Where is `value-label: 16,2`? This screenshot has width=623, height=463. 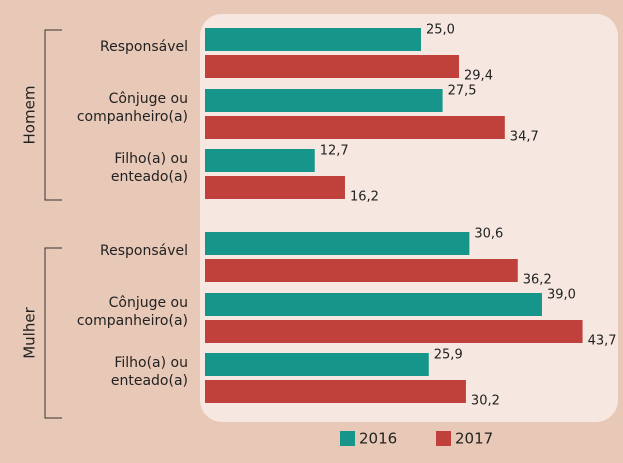 value-label: 16,2 is located at coordinates (364, 197).